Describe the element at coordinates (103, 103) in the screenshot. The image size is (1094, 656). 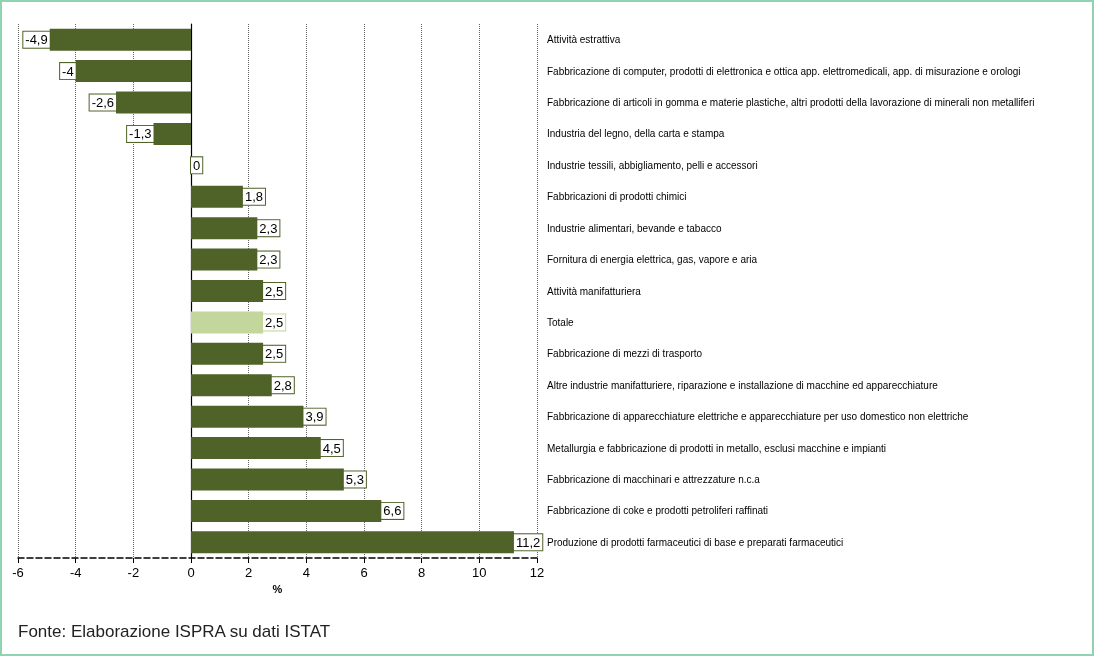
I see `data-label: -2,6` at that location.